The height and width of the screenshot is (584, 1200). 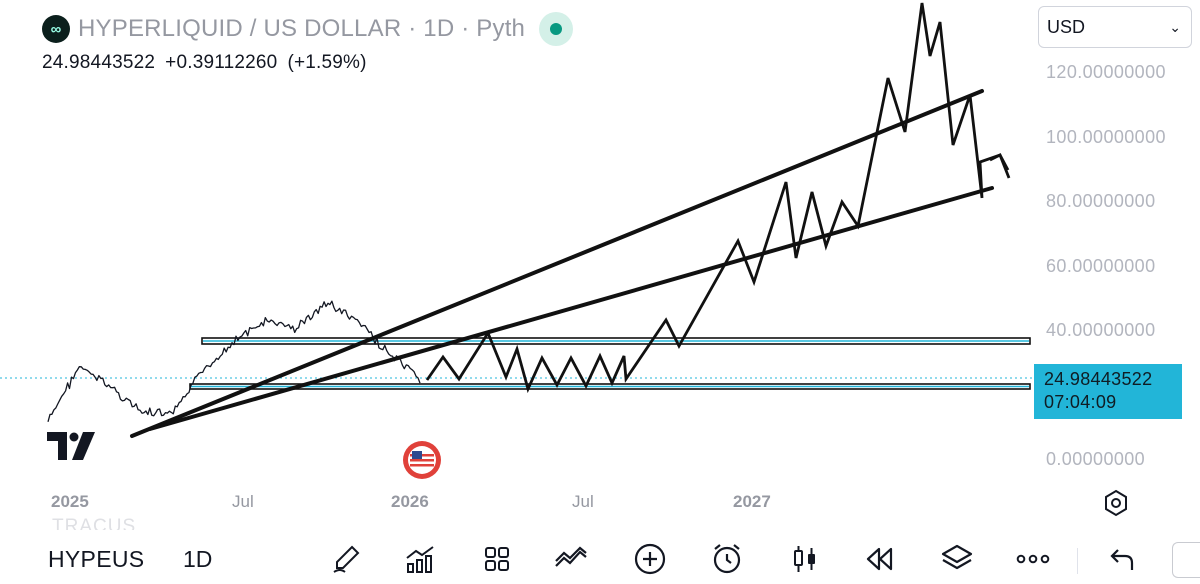 I want to click on chart-settings-icon, so click(x=1116, y=503).